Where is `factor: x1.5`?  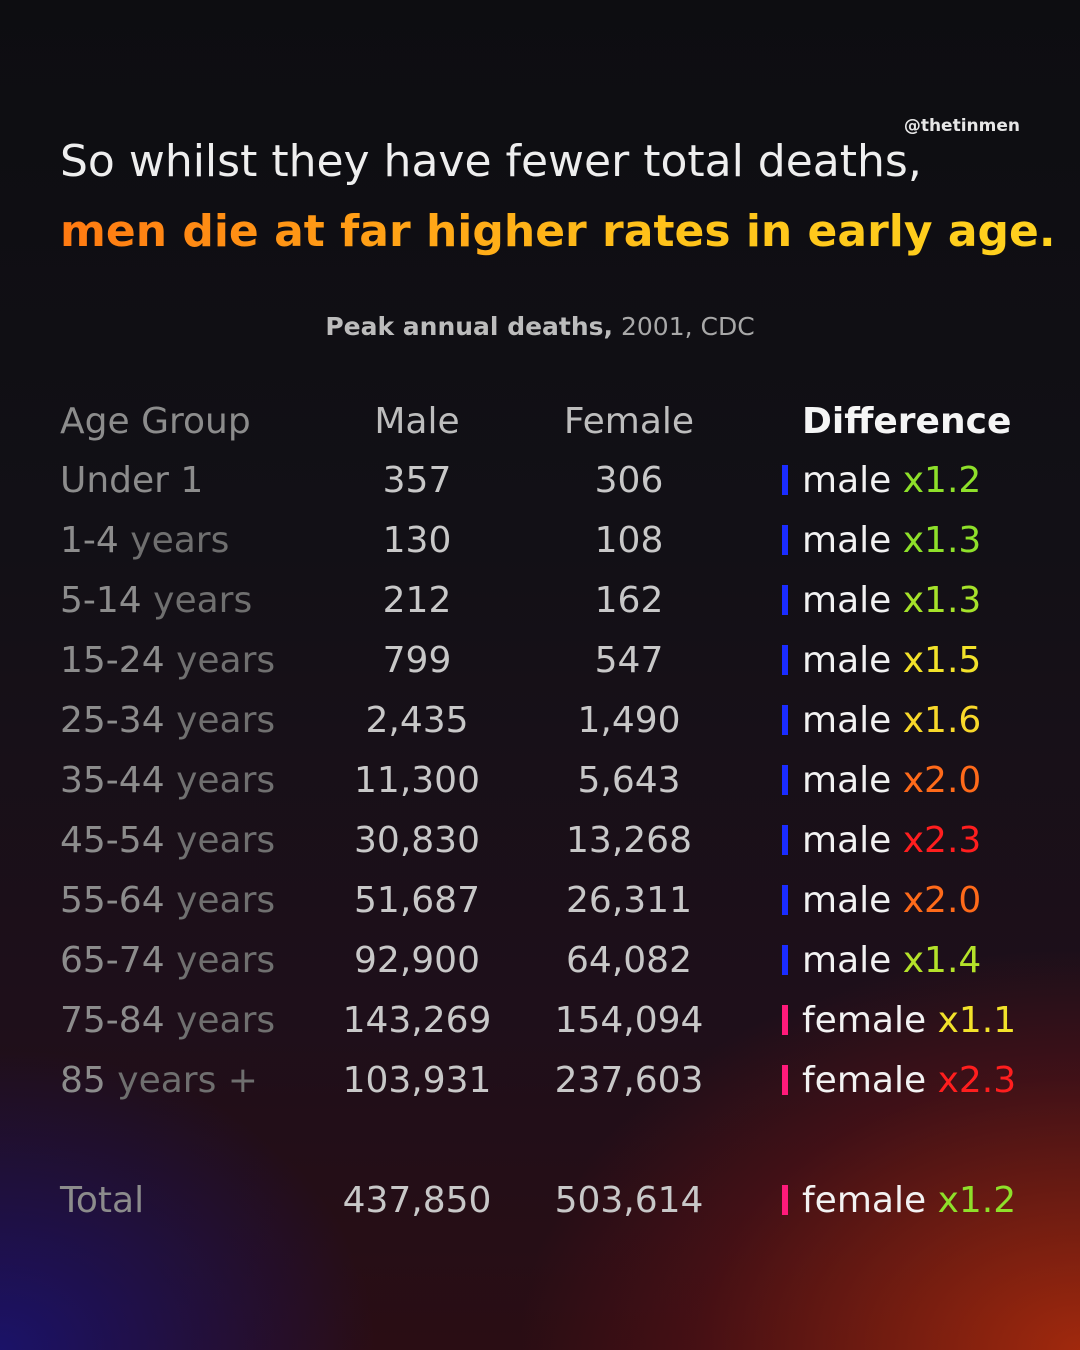
factor: x1.5 is located at coordinates (942, 660).